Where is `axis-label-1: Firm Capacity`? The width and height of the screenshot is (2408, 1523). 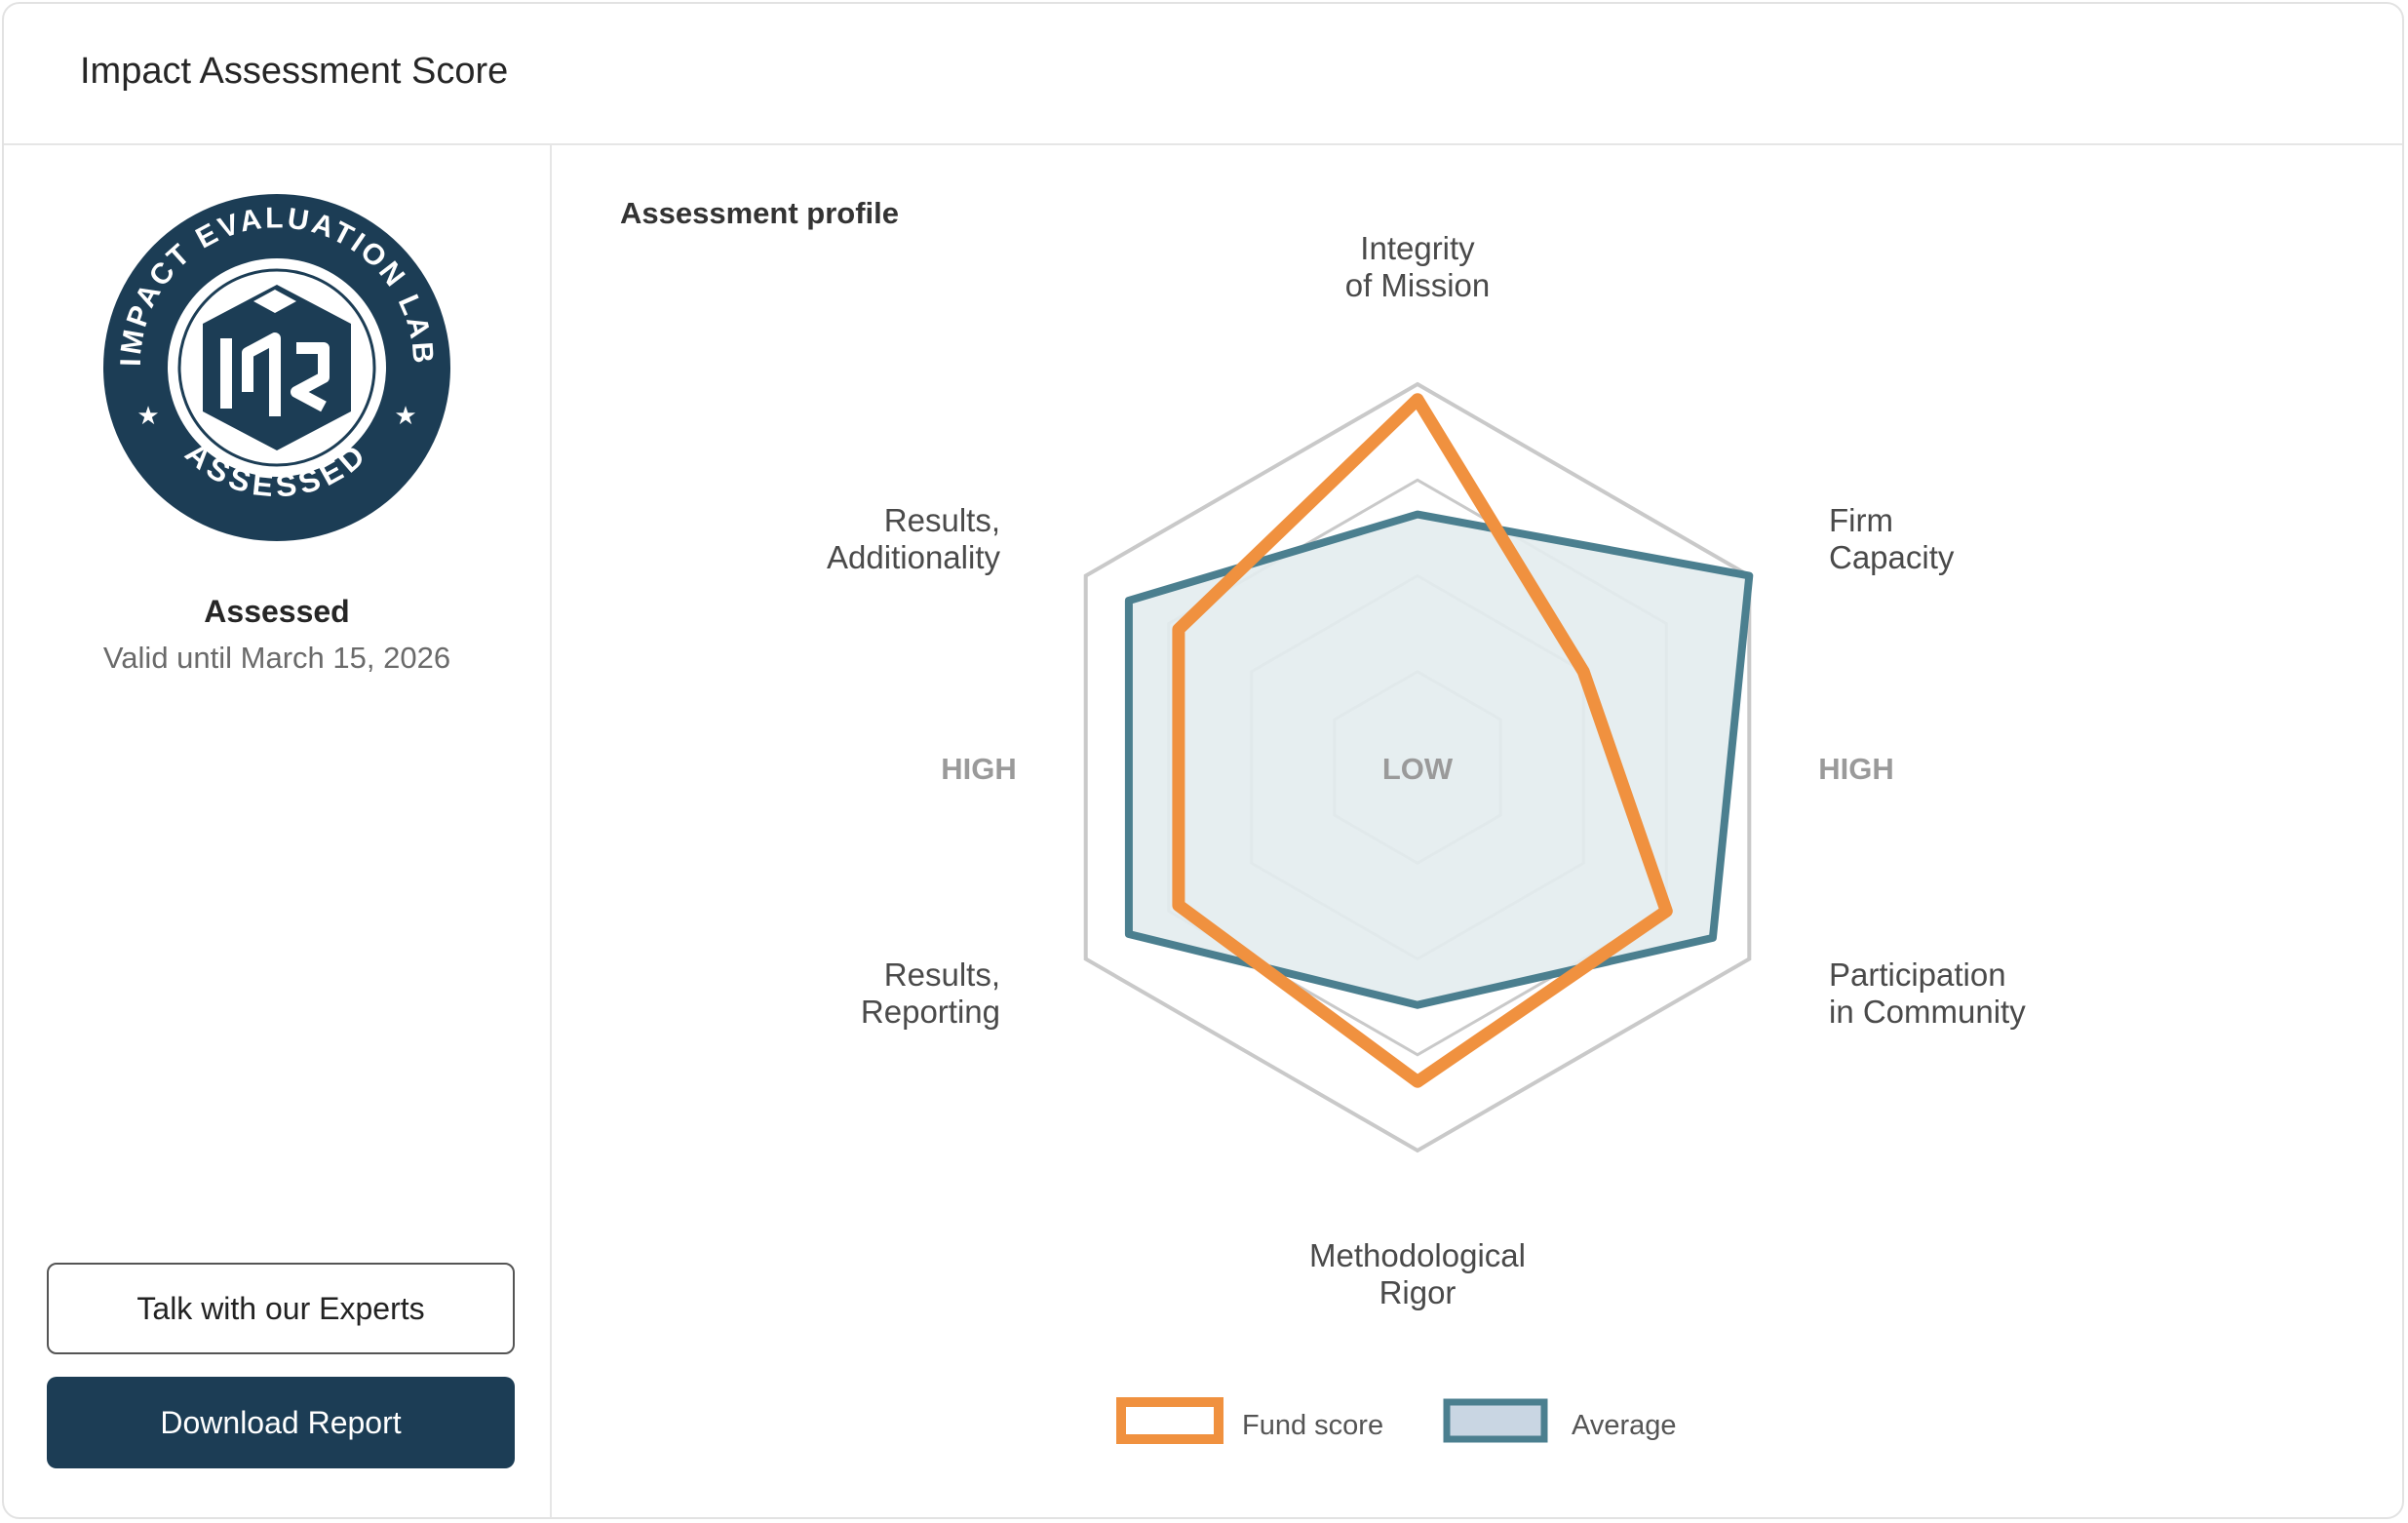
axis-label-1: Firm Capacity is located at coordinates (1892, 538).